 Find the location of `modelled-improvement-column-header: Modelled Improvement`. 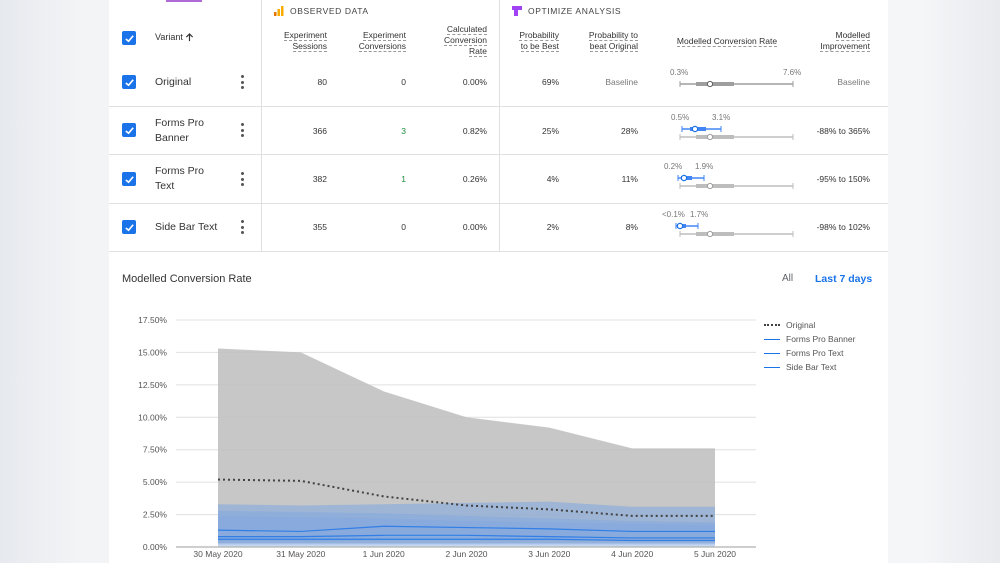

modelled-improvement-column-header: Modelled Improvement is located at coordinates (835, 41).